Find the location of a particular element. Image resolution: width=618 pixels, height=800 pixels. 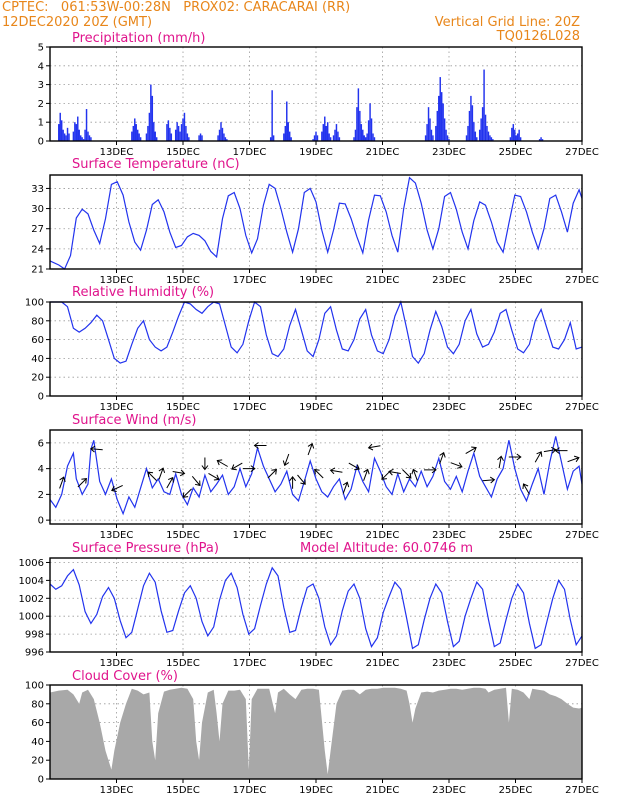

precipitation-ytick-label: 5 is located at coordinates (41, 48).